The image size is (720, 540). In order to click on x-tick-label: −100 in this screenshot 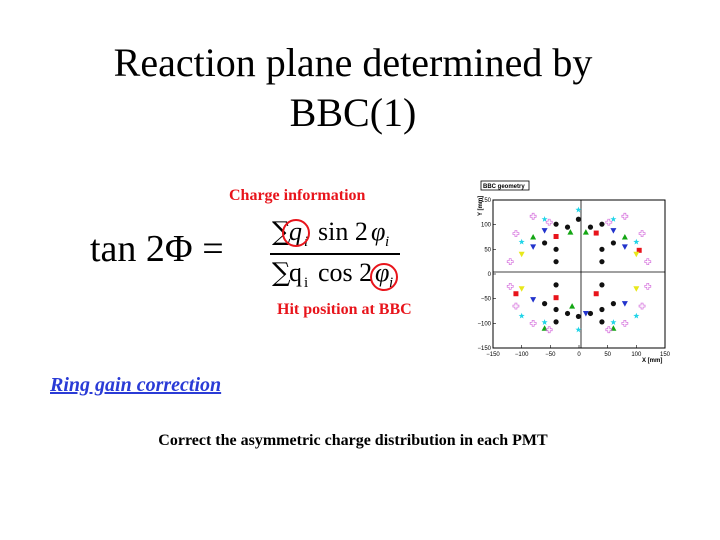, I will do `click(522, 355)`.